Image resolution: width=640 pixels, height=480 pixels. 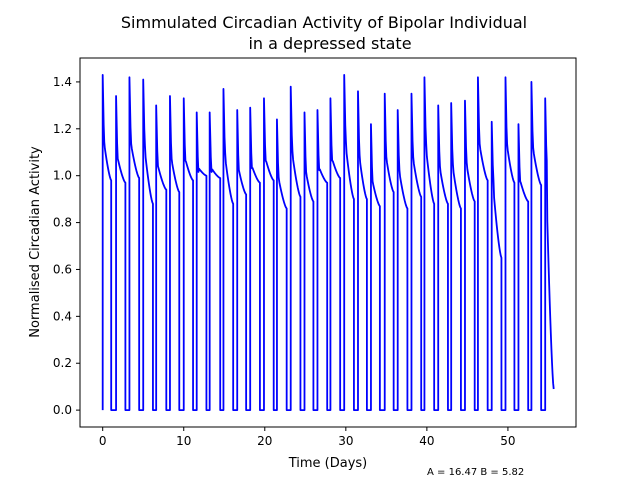 What do you see at coordinates (183, 441) in the screenshot?
I see `x-tick-label: 10` at bounding box center [183, 441].